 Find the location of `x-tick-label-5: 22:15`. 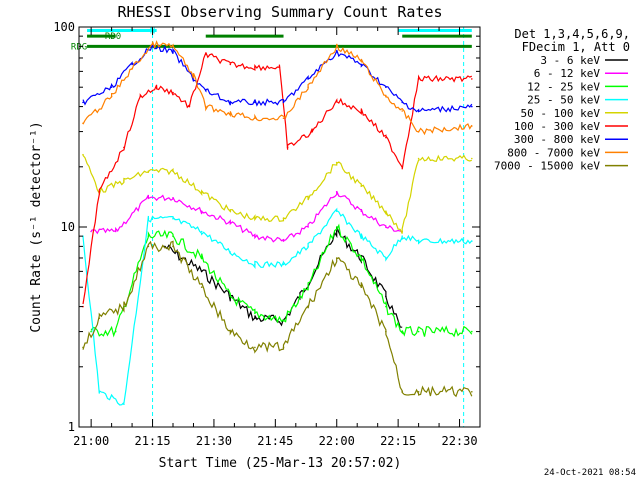

x-tick-label-5: 22:15 is located at coordinates (398, 441).